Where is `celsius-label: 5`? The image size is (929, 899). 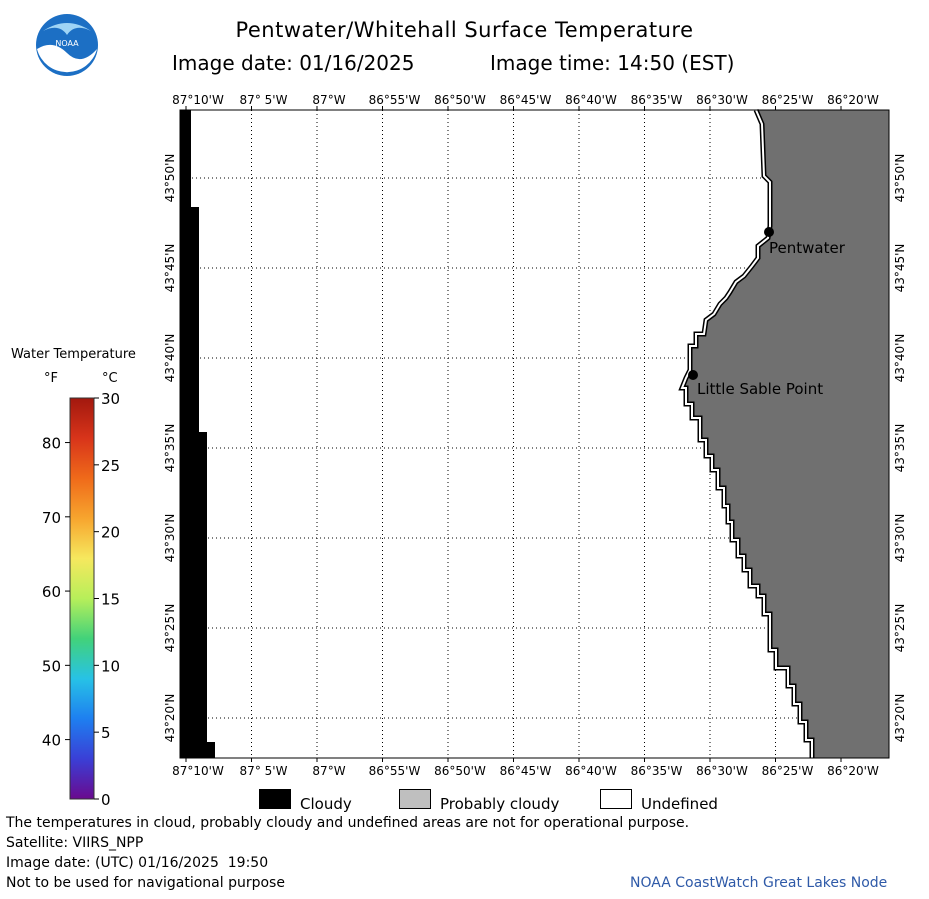 celsius-label: 5 is located at coordinates (106, 733).